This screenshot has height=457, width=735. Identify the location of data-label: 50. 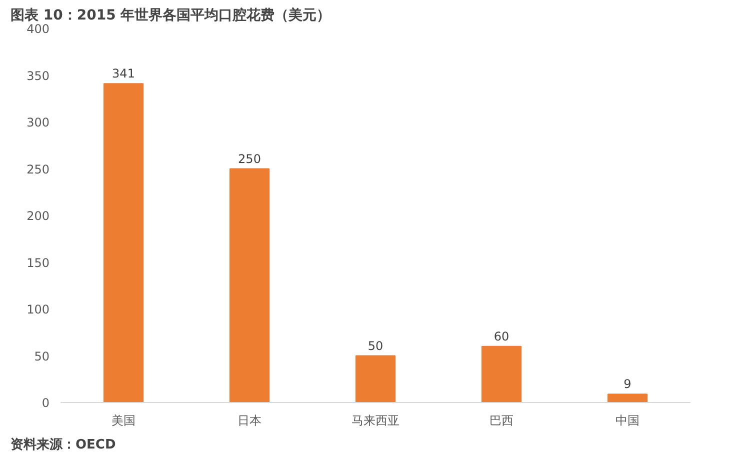
(376, 345).